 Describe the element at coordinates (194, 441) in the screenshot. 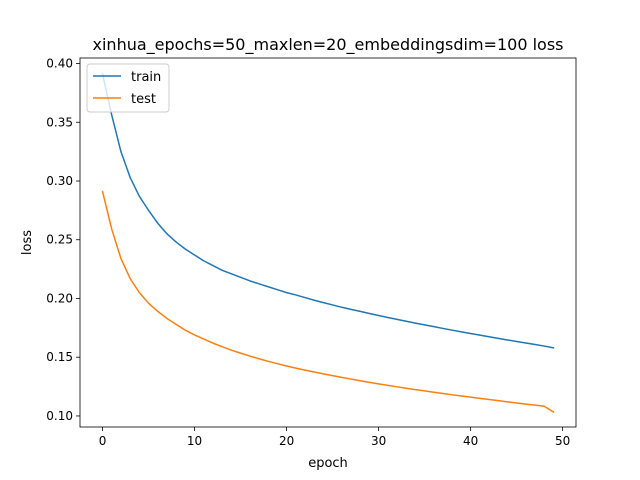

I see `x-tick-label: 10` at that location.